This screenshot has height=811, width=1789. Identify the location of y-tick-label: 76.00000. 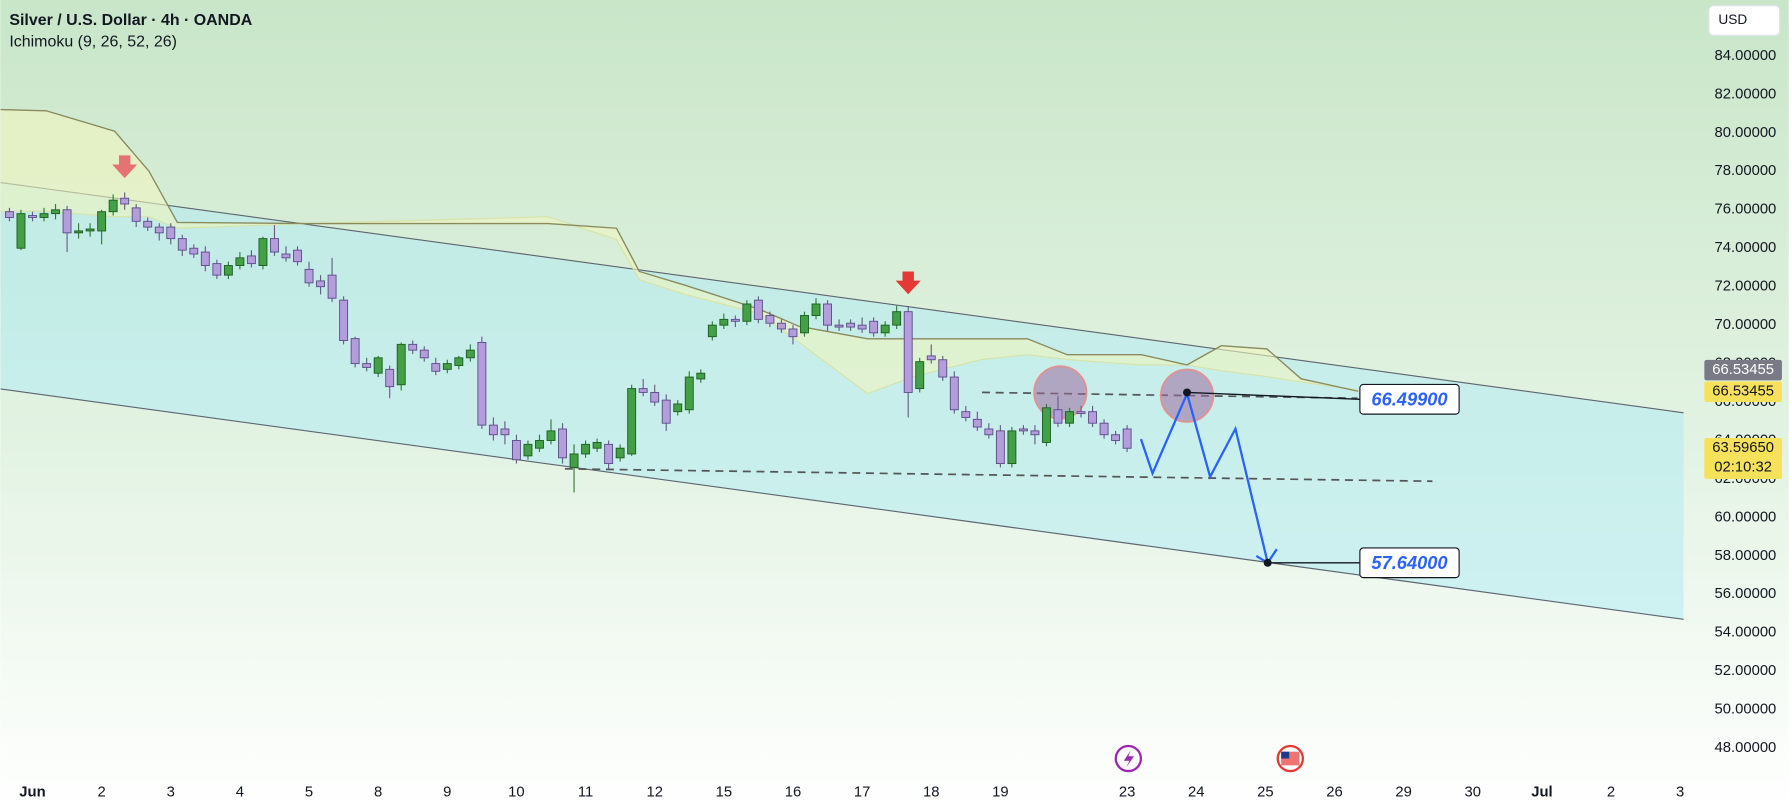
(1746, 210).